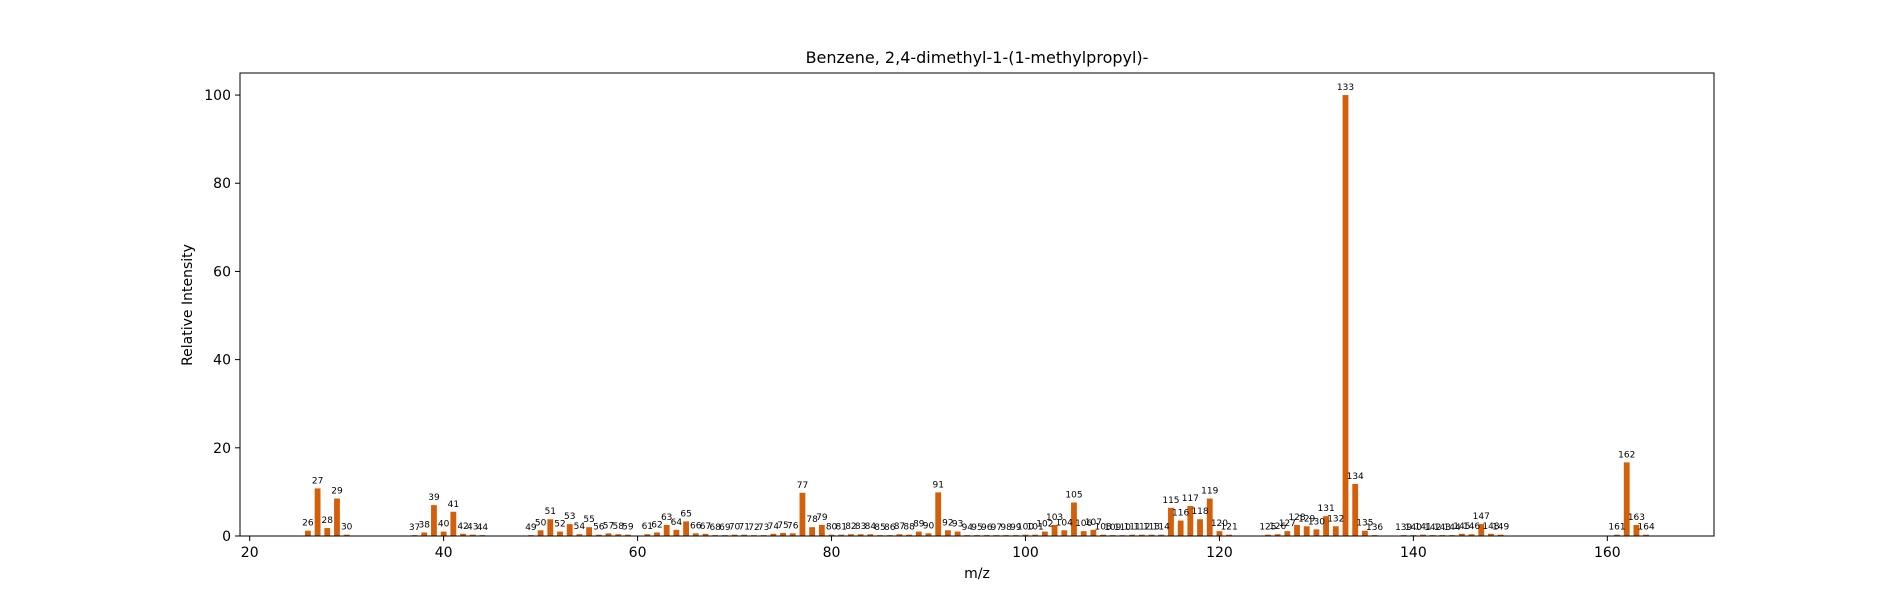 Image resolution: width=1900 pixels, height=604 pixels. Describe the element at coordinates (222, 316) in the screenshot. I see `y-axis-ticks: 0 20 40 60 80 100` at that location.